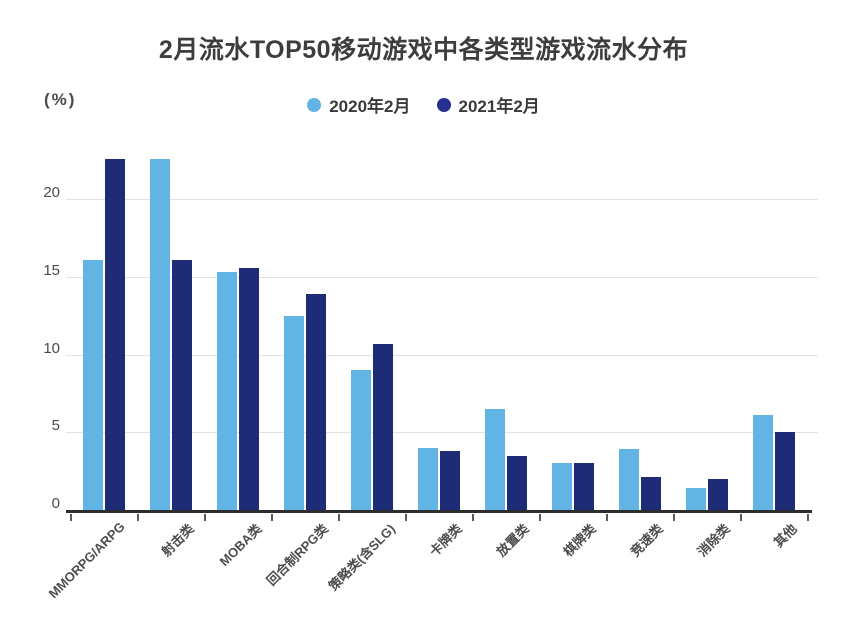  Describe the element at coordinates (561, 486) in the screenshot. I see `bar-2020年2月-棋牌类` at that location.